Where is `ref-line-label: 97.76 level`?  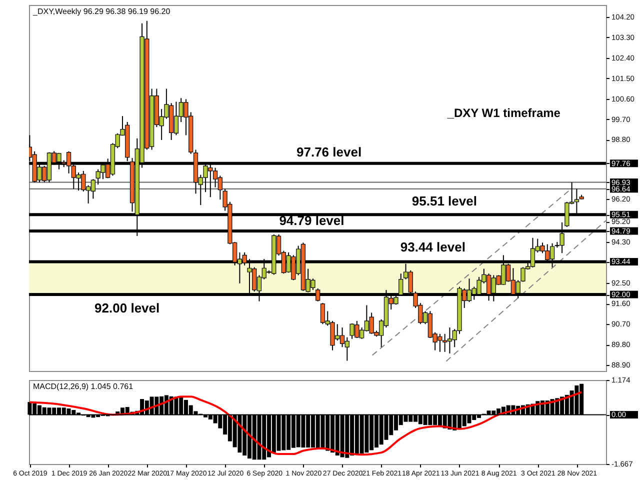 ref-line-label: 97.76 level is located at coordinates (329, 152).